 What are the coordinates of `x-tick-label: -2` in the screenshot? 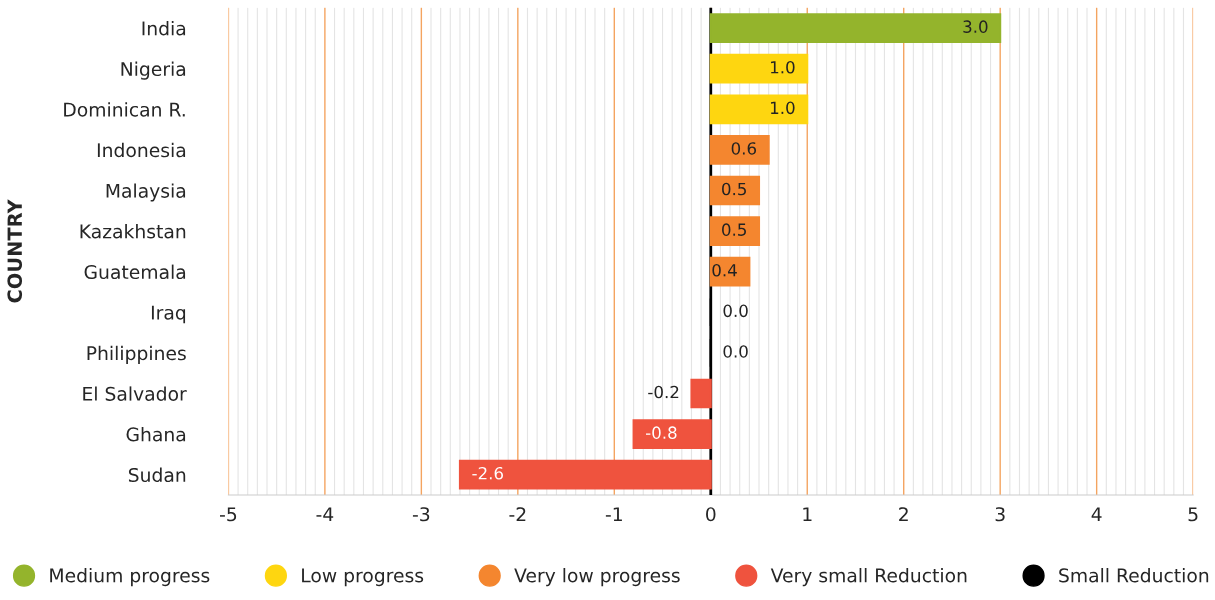 It's located at (517, 514).